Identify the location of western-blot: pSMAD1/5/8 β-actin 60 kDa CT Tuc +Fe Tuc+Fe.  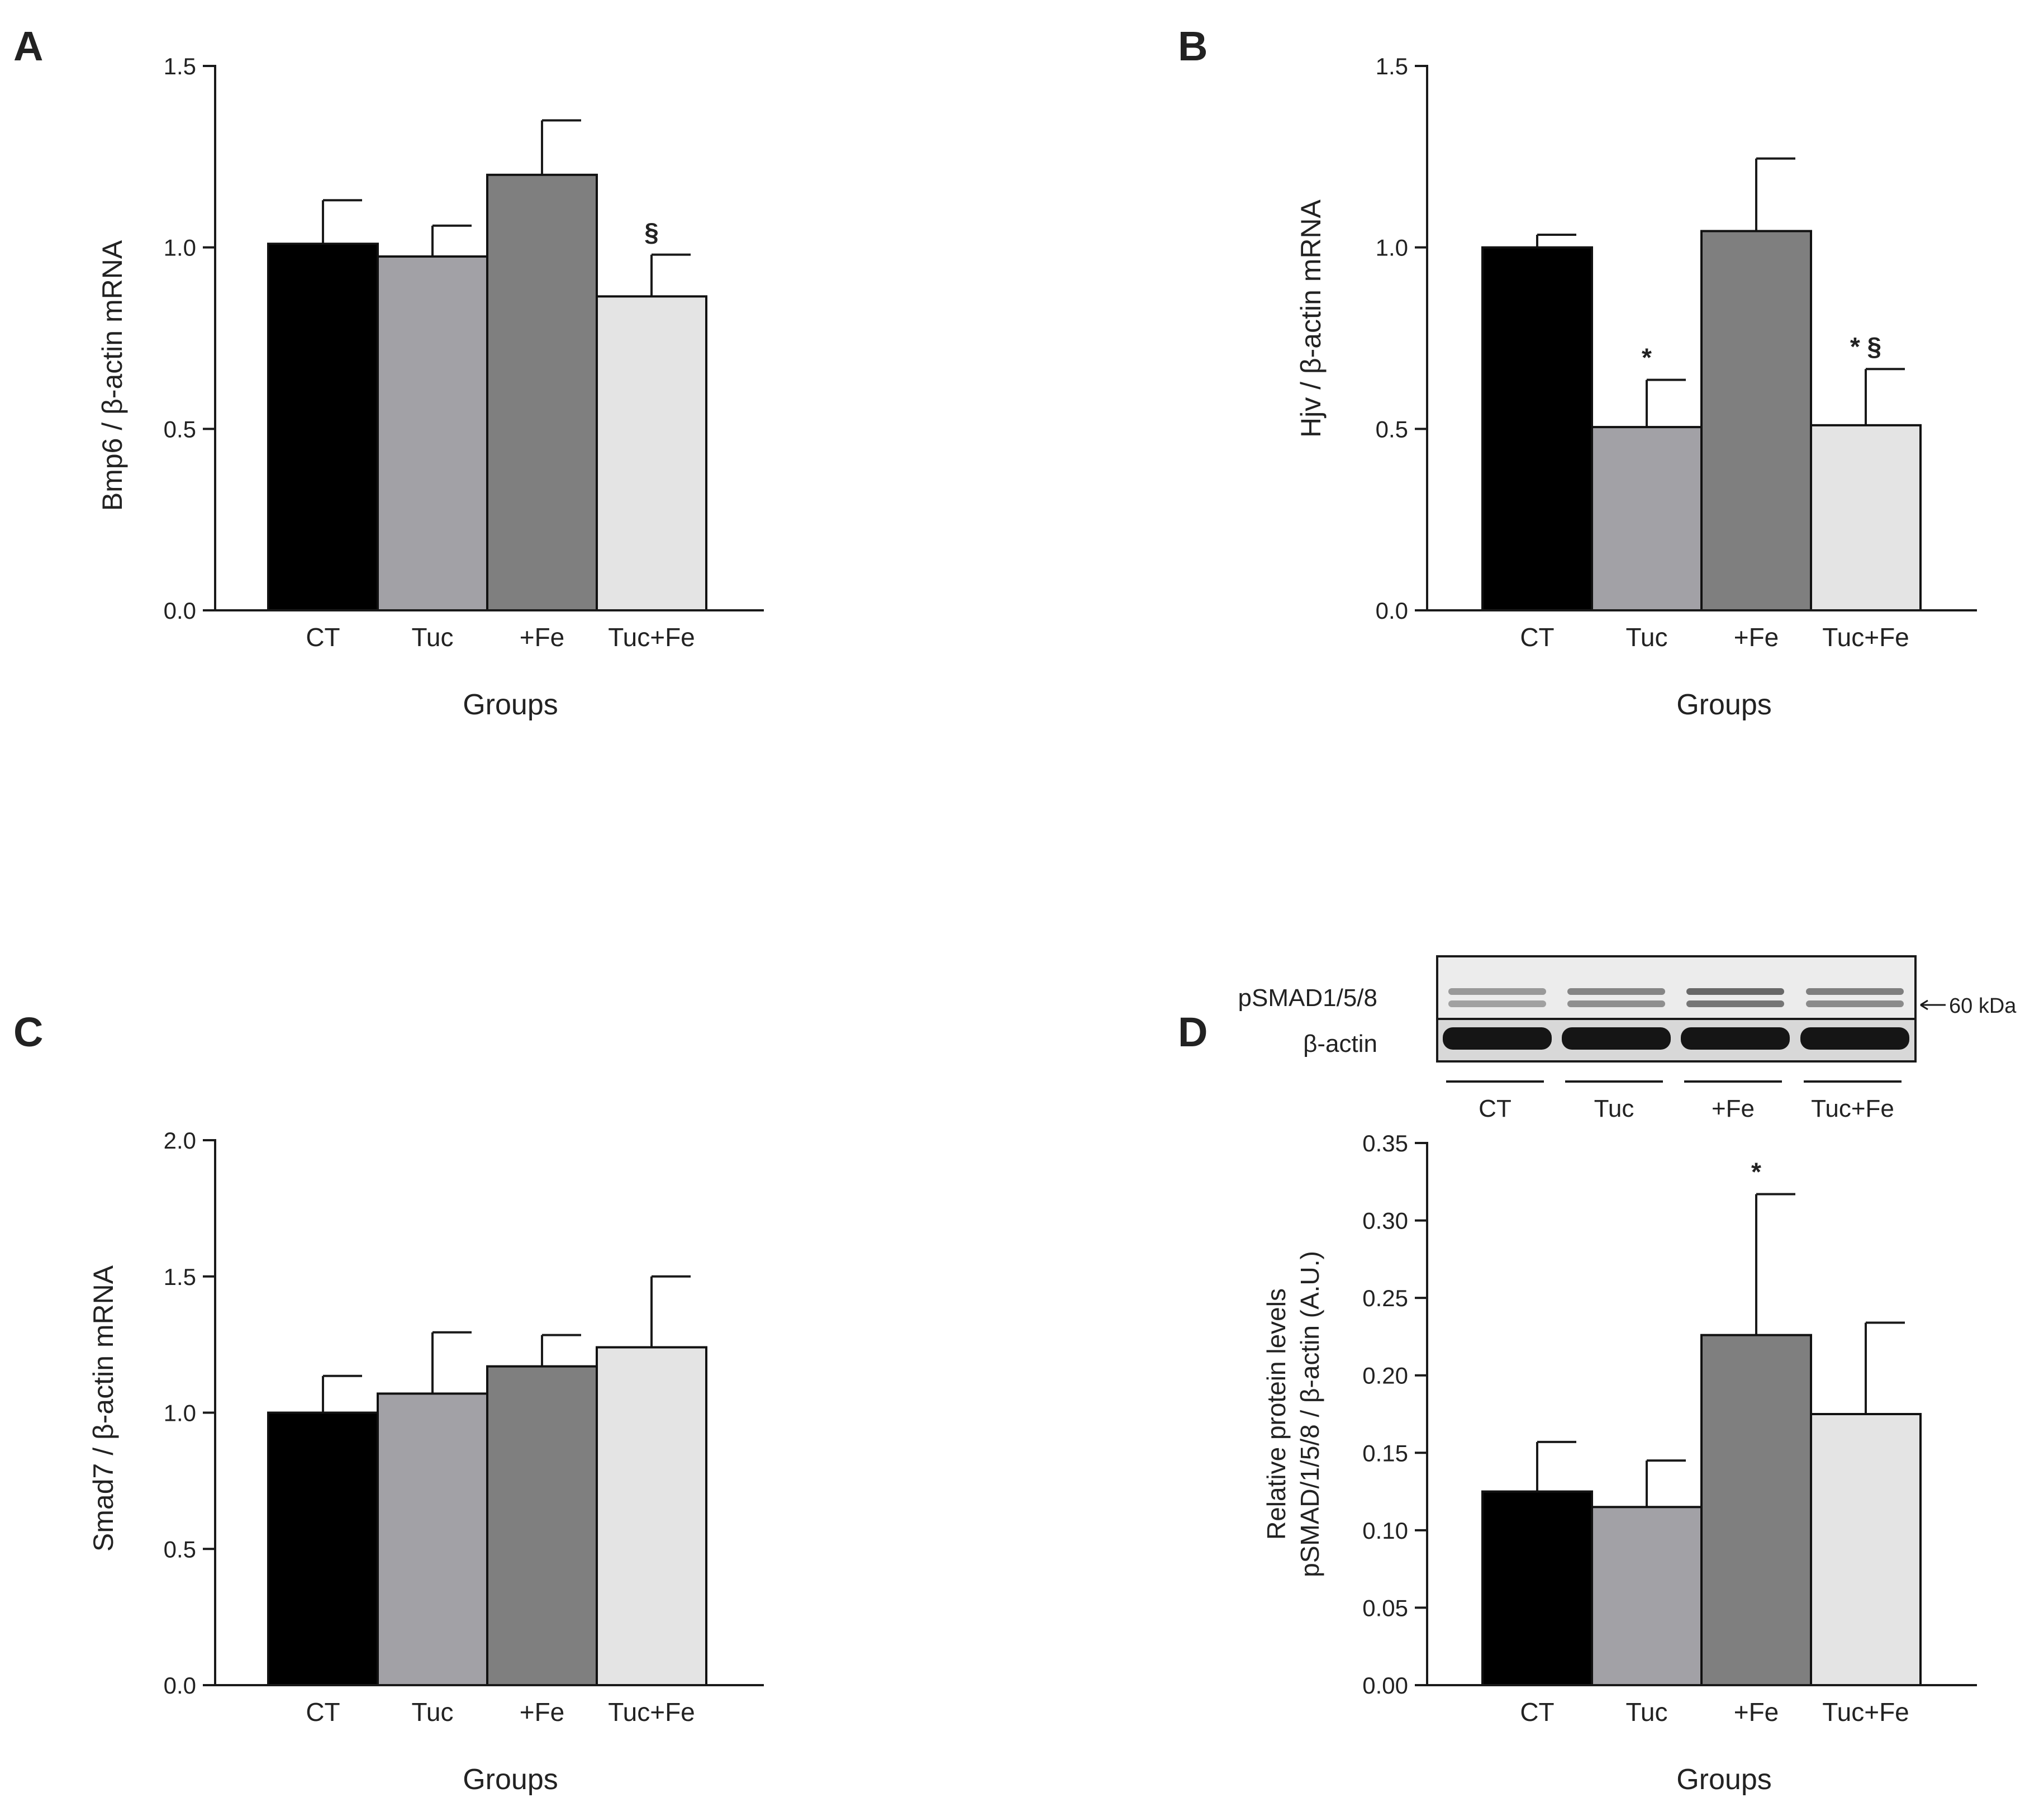
(1628, 1038).